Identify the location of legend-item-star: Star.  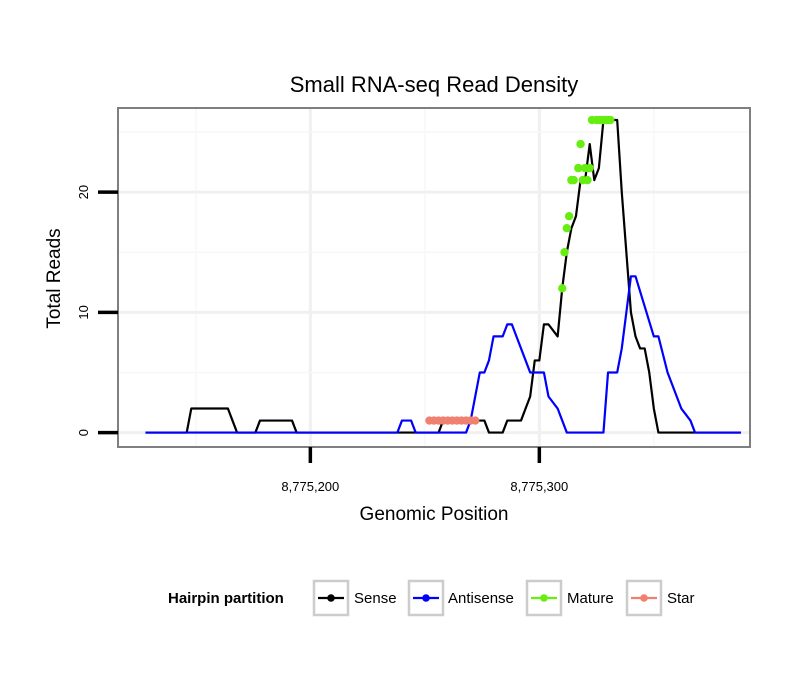
(660, 598).